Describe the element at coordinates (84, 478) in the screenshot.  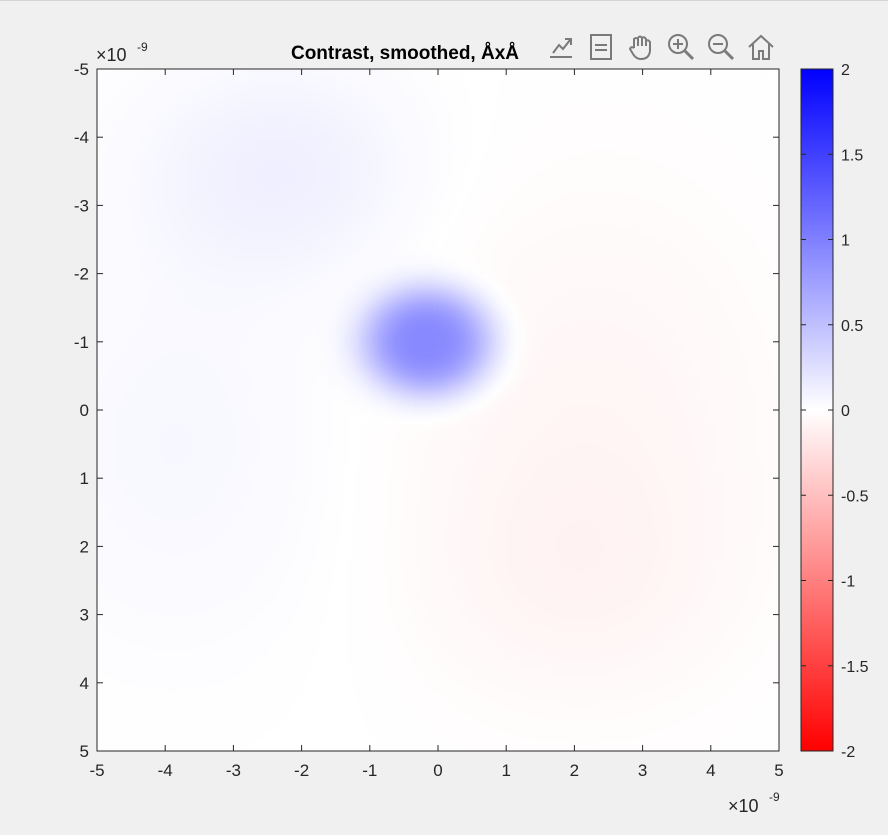
I see `y-tick-label: 1` at that location.